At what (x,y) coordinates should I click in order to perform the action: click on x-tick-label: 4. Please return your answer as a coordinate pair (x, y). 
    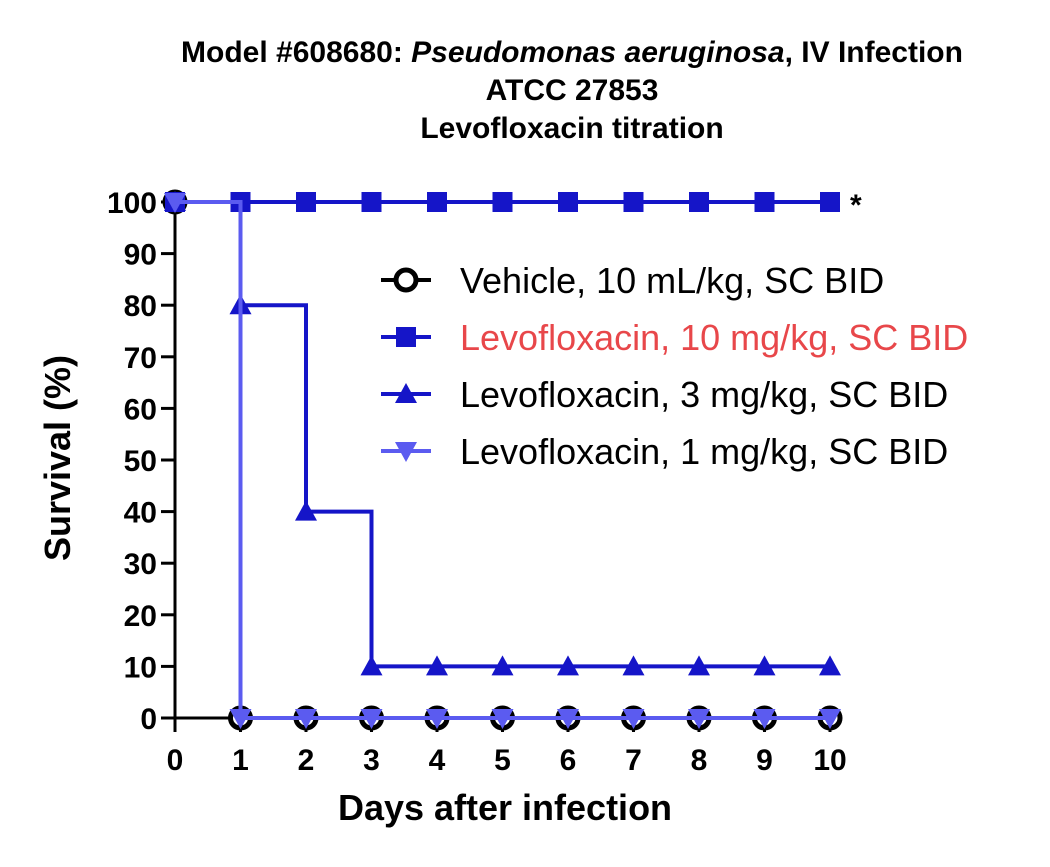
    Looking at the image, I should click on (437, 760).